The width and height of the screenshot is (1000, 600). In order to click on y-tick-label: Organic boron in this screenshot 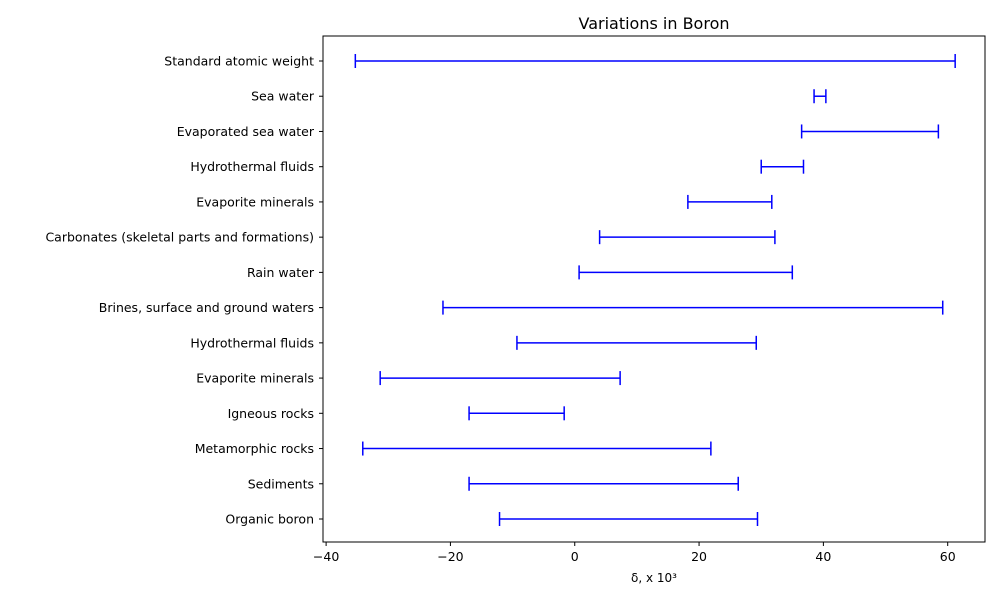, I will do `click(269, 519)`.